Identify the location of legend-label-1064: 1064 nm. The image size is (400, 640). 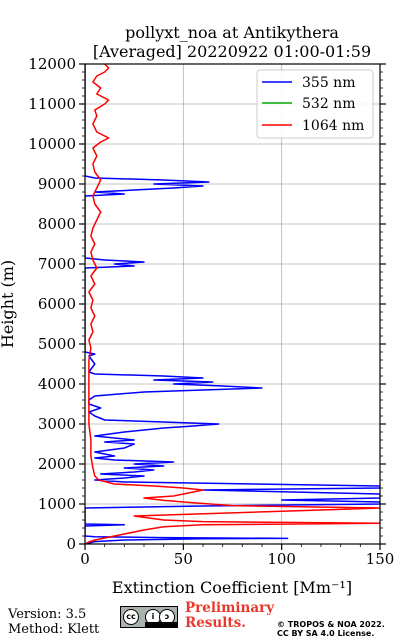
(333, 126).